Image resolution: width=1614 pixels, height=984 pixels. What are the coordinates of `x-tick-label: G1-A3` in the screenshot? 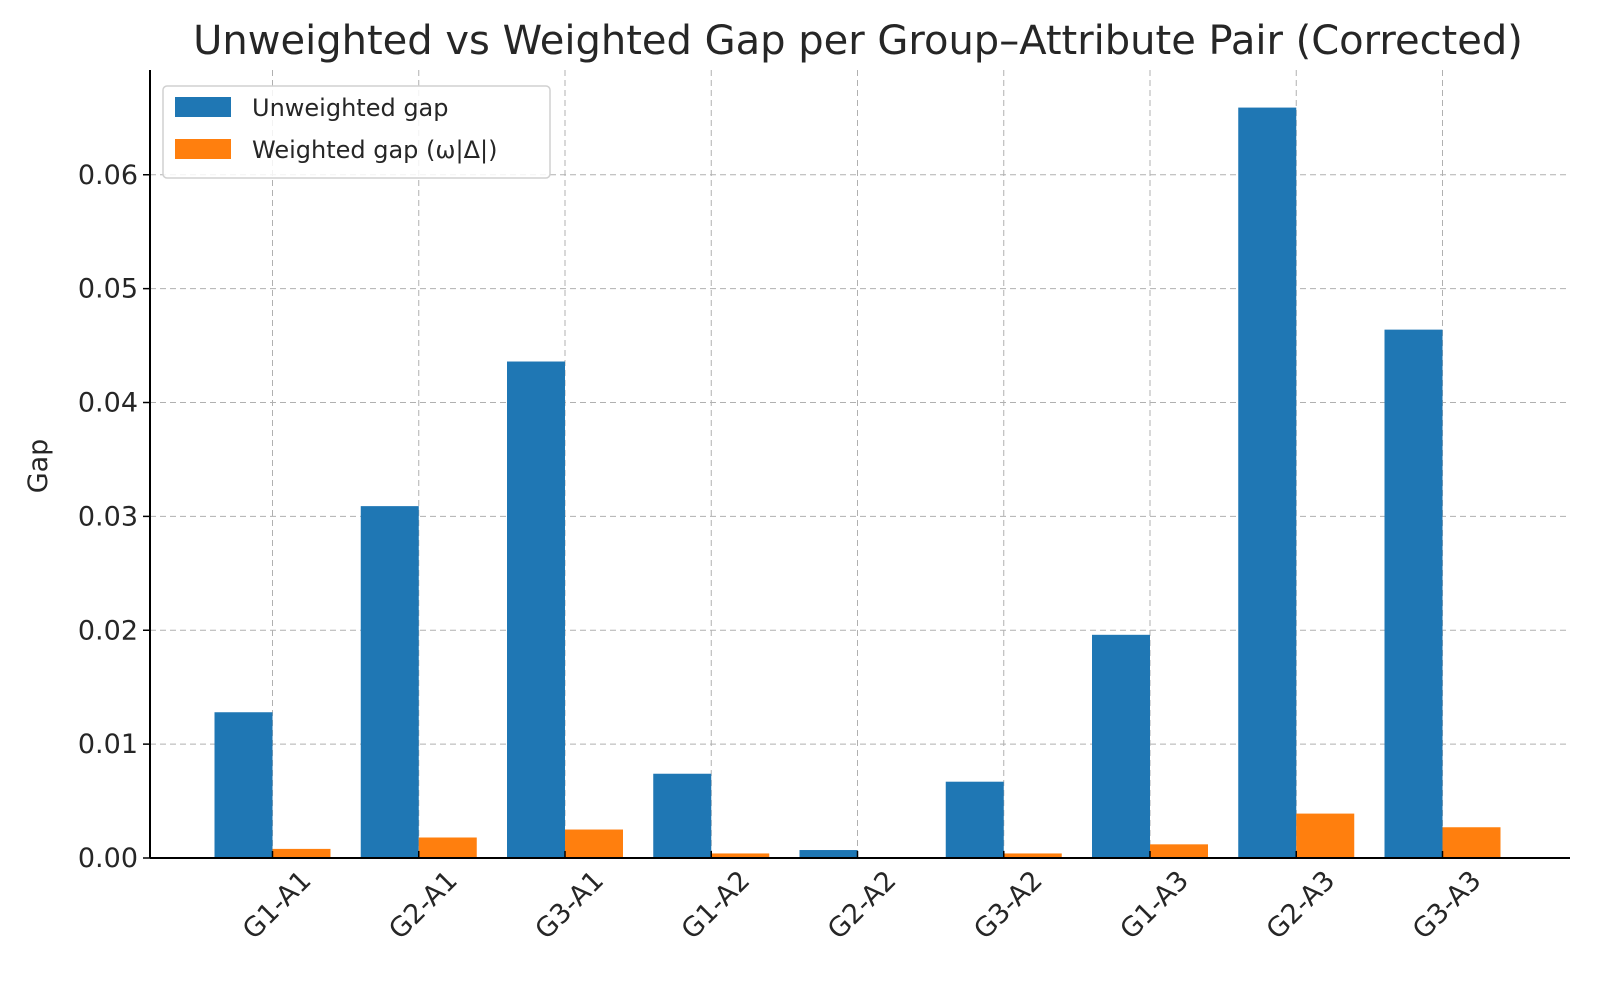 It's located at (1154, 905).